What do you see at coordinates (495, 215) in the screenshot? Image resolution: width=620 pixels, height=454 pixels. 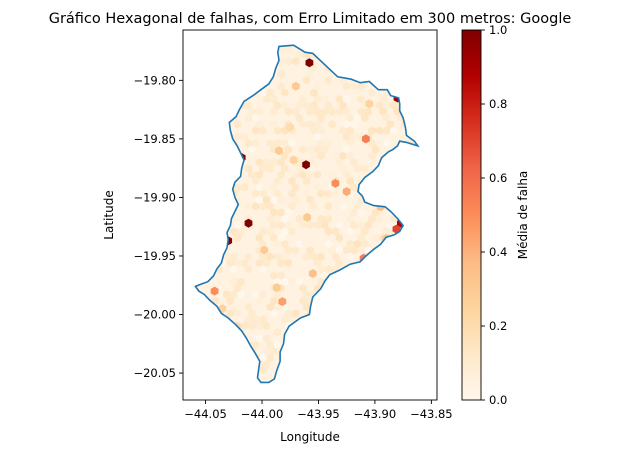 I see `colorbar: 0.00.20.40.60.81.0 Média de falha` at bounding box center [495, 215].